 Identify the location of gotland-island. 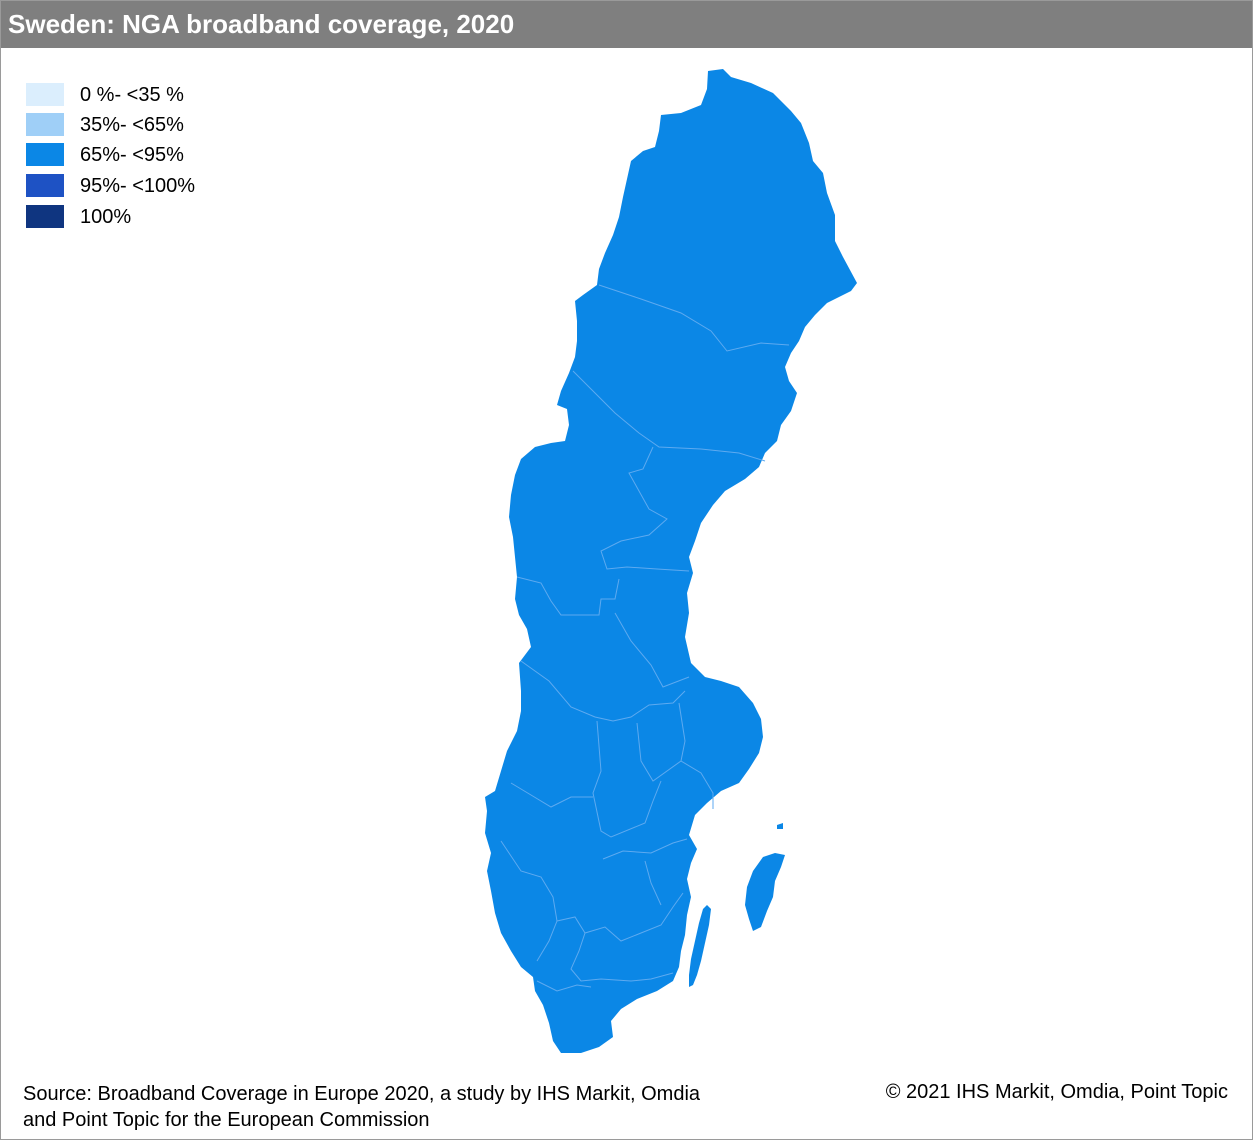
(765, 892).